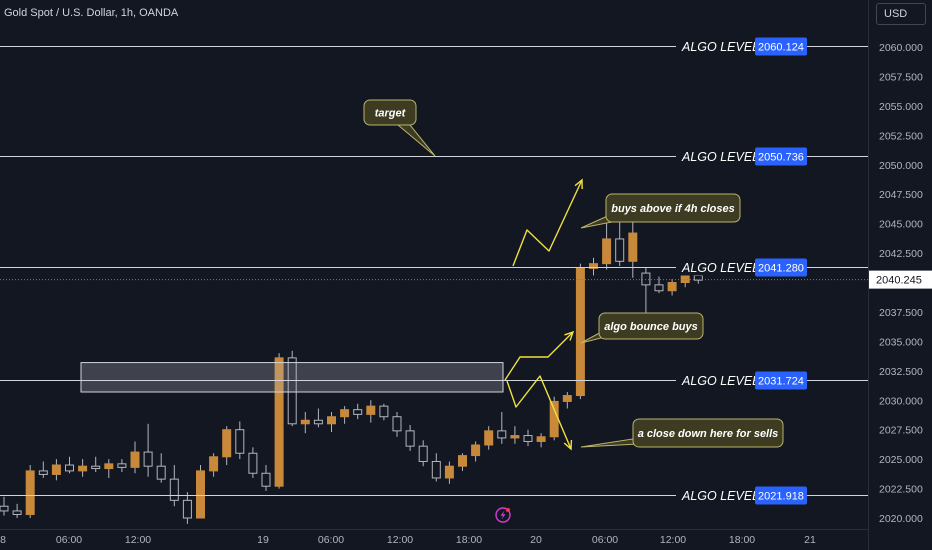 The width and height of the screenshot is (932, 550). I want to click on price-tick-label: 2025.000, so click(901, 460).